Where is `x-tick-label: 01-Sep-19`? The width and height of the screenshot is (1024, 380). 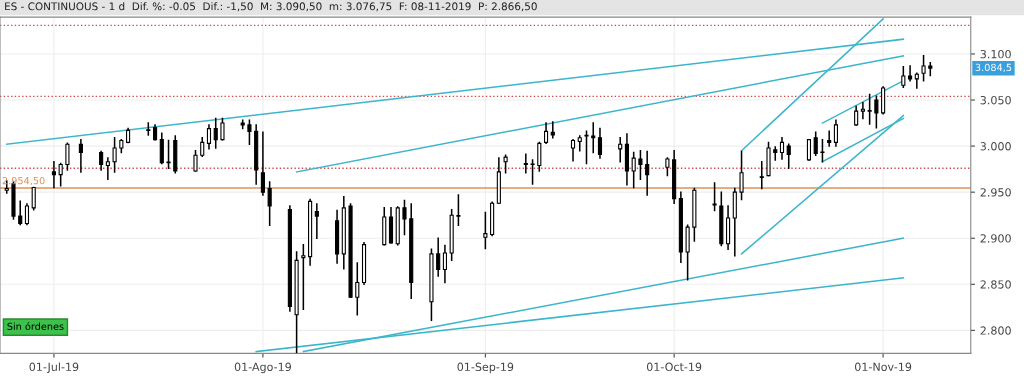 x-tick-label: 01-Sep-19 is located at coordinates (485, 368).